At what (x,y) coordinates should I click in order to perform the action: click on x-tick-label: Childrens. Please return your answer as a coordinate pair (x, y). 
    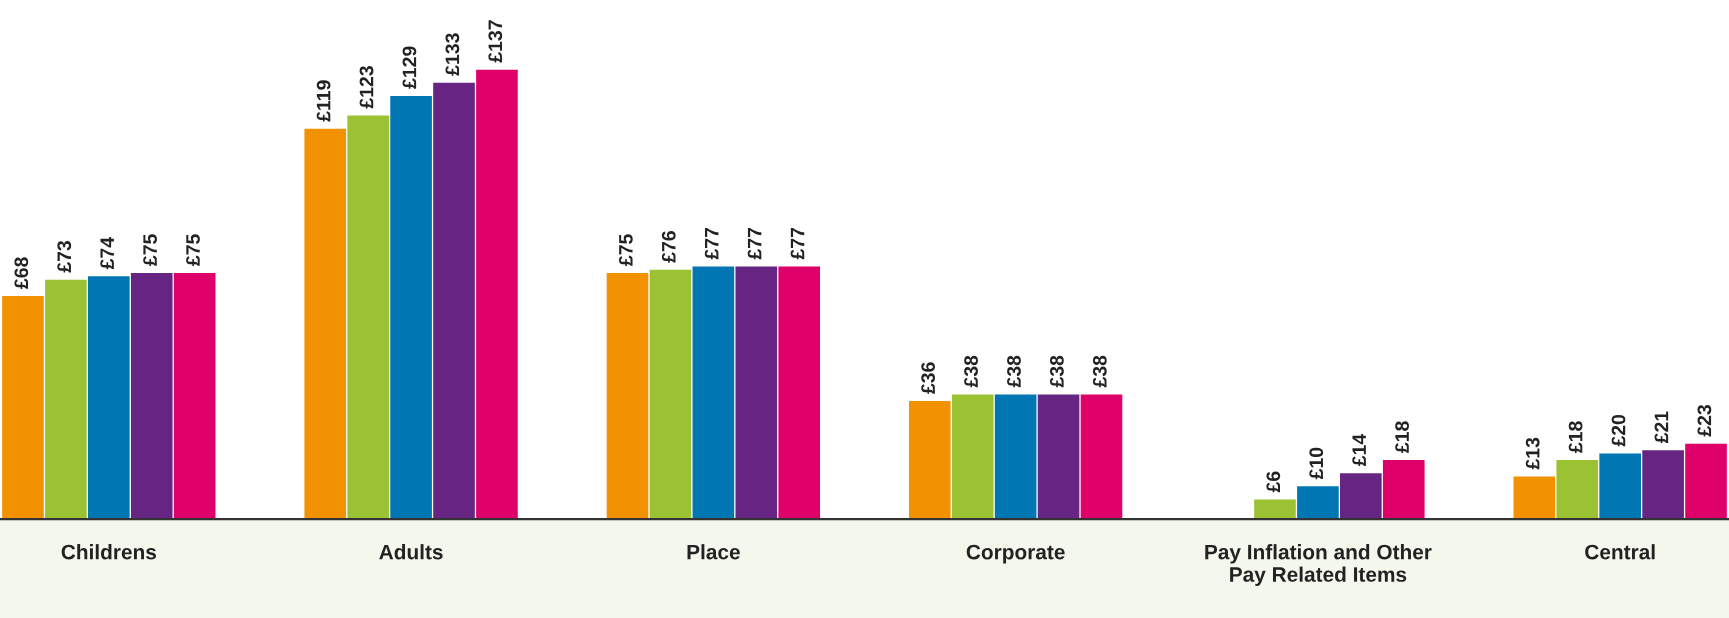
    Looking at the image, I should click on (109, 552).